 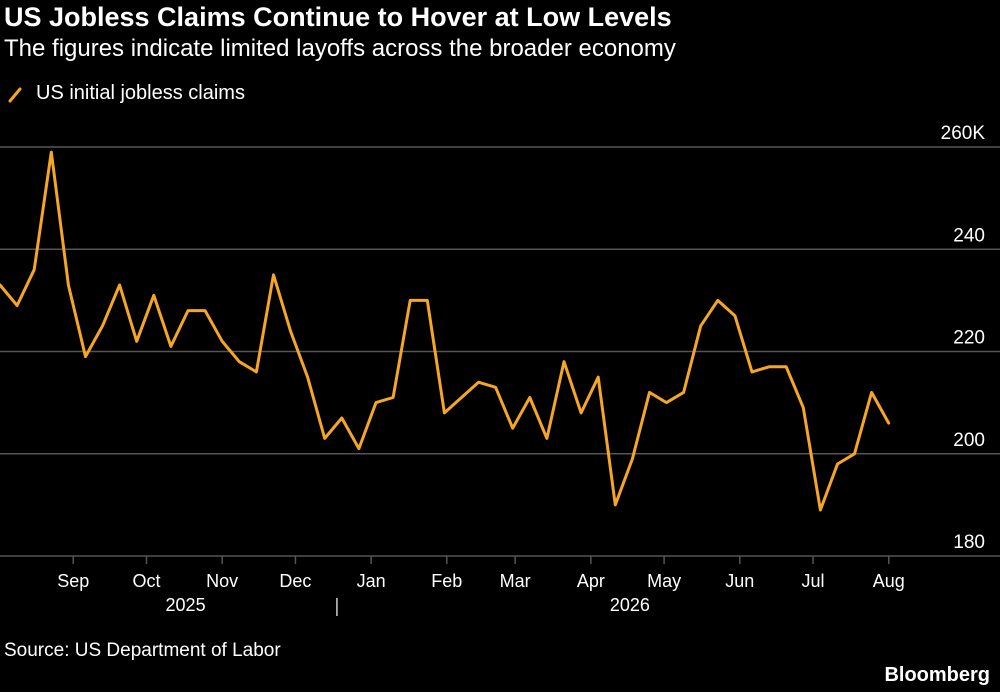 I want to click on y-tick-label: 220, so click(x=969, y=338).